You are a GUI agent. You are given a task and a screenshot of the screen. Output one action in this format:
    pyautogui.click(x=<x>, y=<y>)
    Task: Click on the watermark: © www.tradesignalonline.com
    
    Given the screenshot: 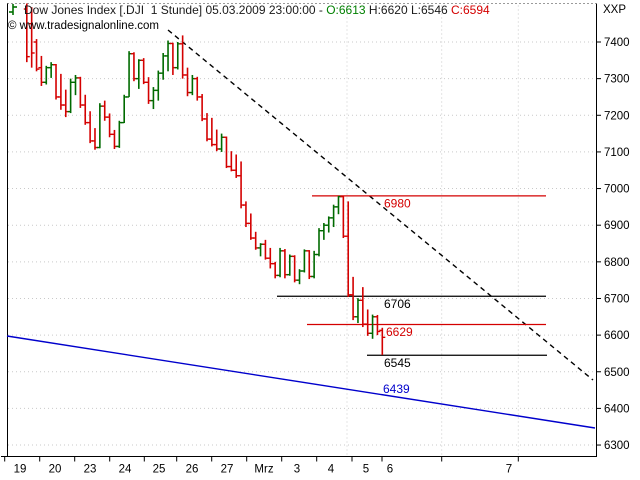 What is the action you would take?
    pyautogui.click(x=84, y=26)
    